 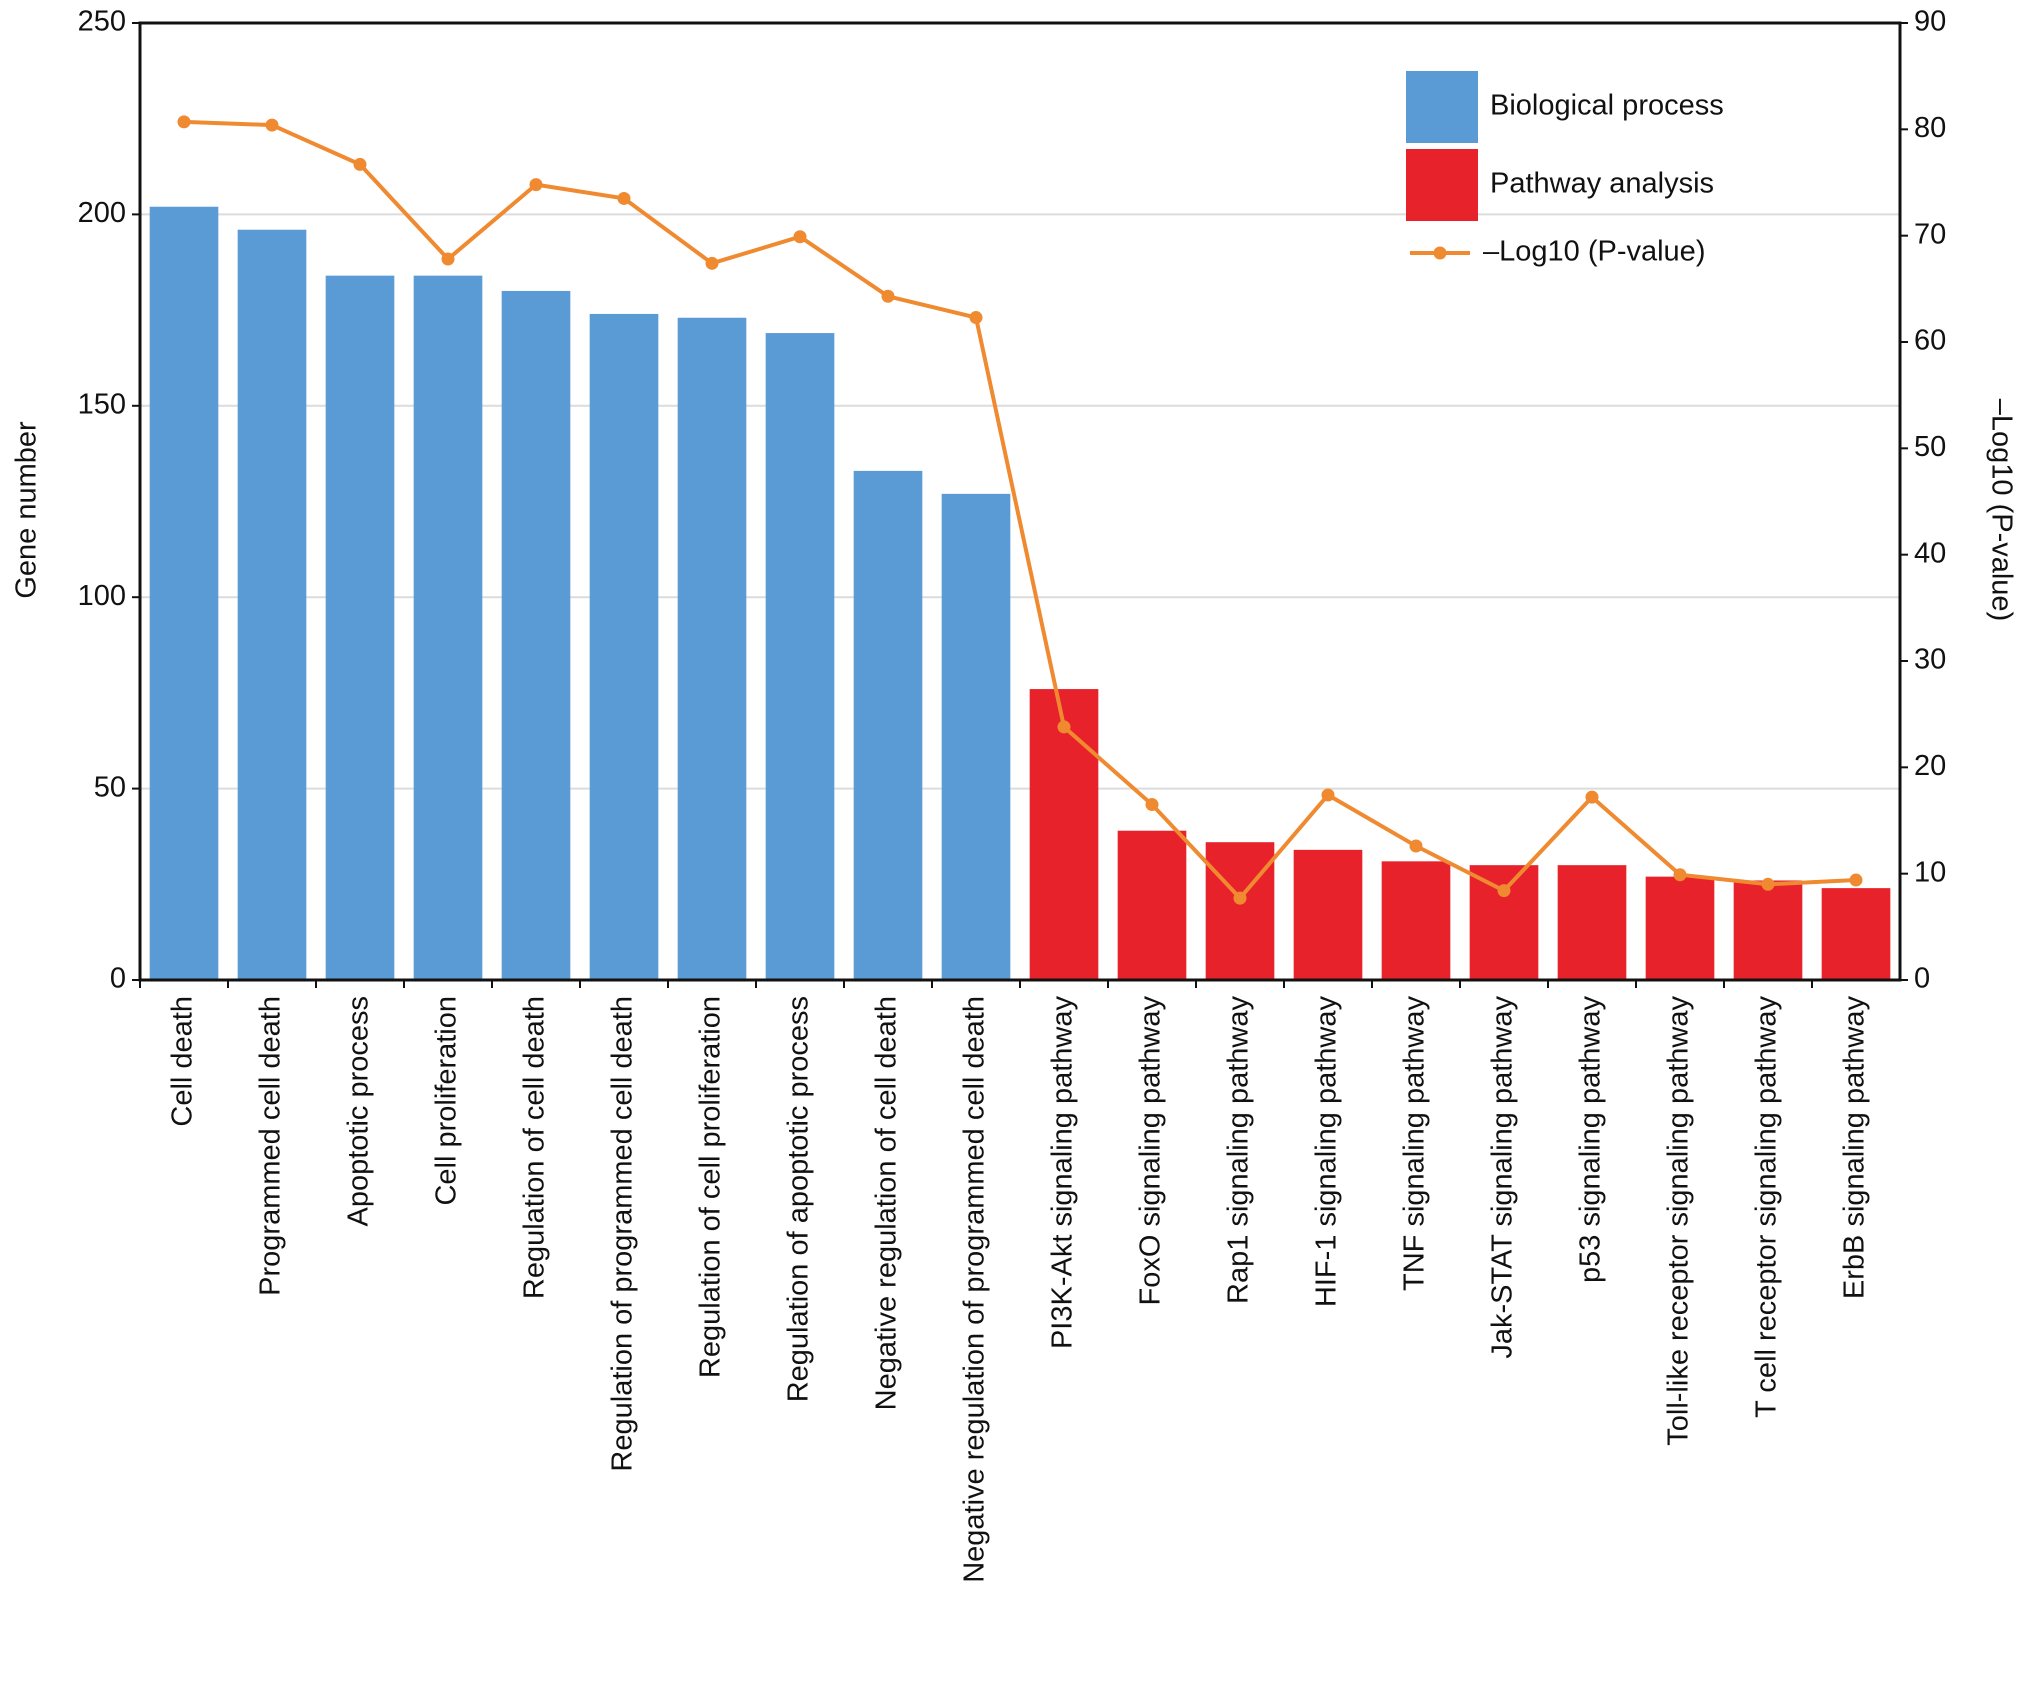 I want to click on y2-tick-label: 40, so click(x=1930, y=553).